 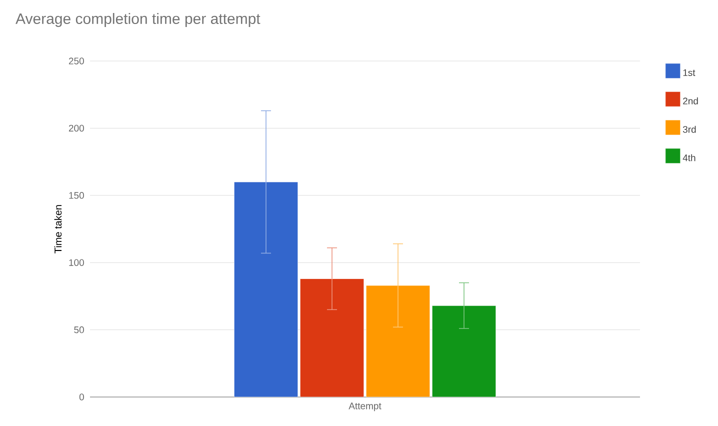 I want to click on chart-title: Average completion time per attempt, so click(x=138, y=20).